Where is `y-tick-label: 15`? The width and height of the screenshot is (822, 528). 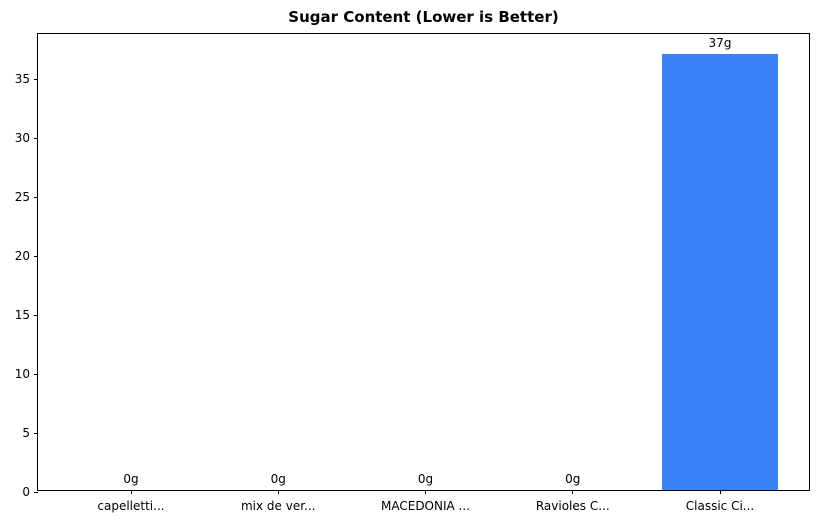
y-tick-label: 15 is located at coordinates (22, 315).